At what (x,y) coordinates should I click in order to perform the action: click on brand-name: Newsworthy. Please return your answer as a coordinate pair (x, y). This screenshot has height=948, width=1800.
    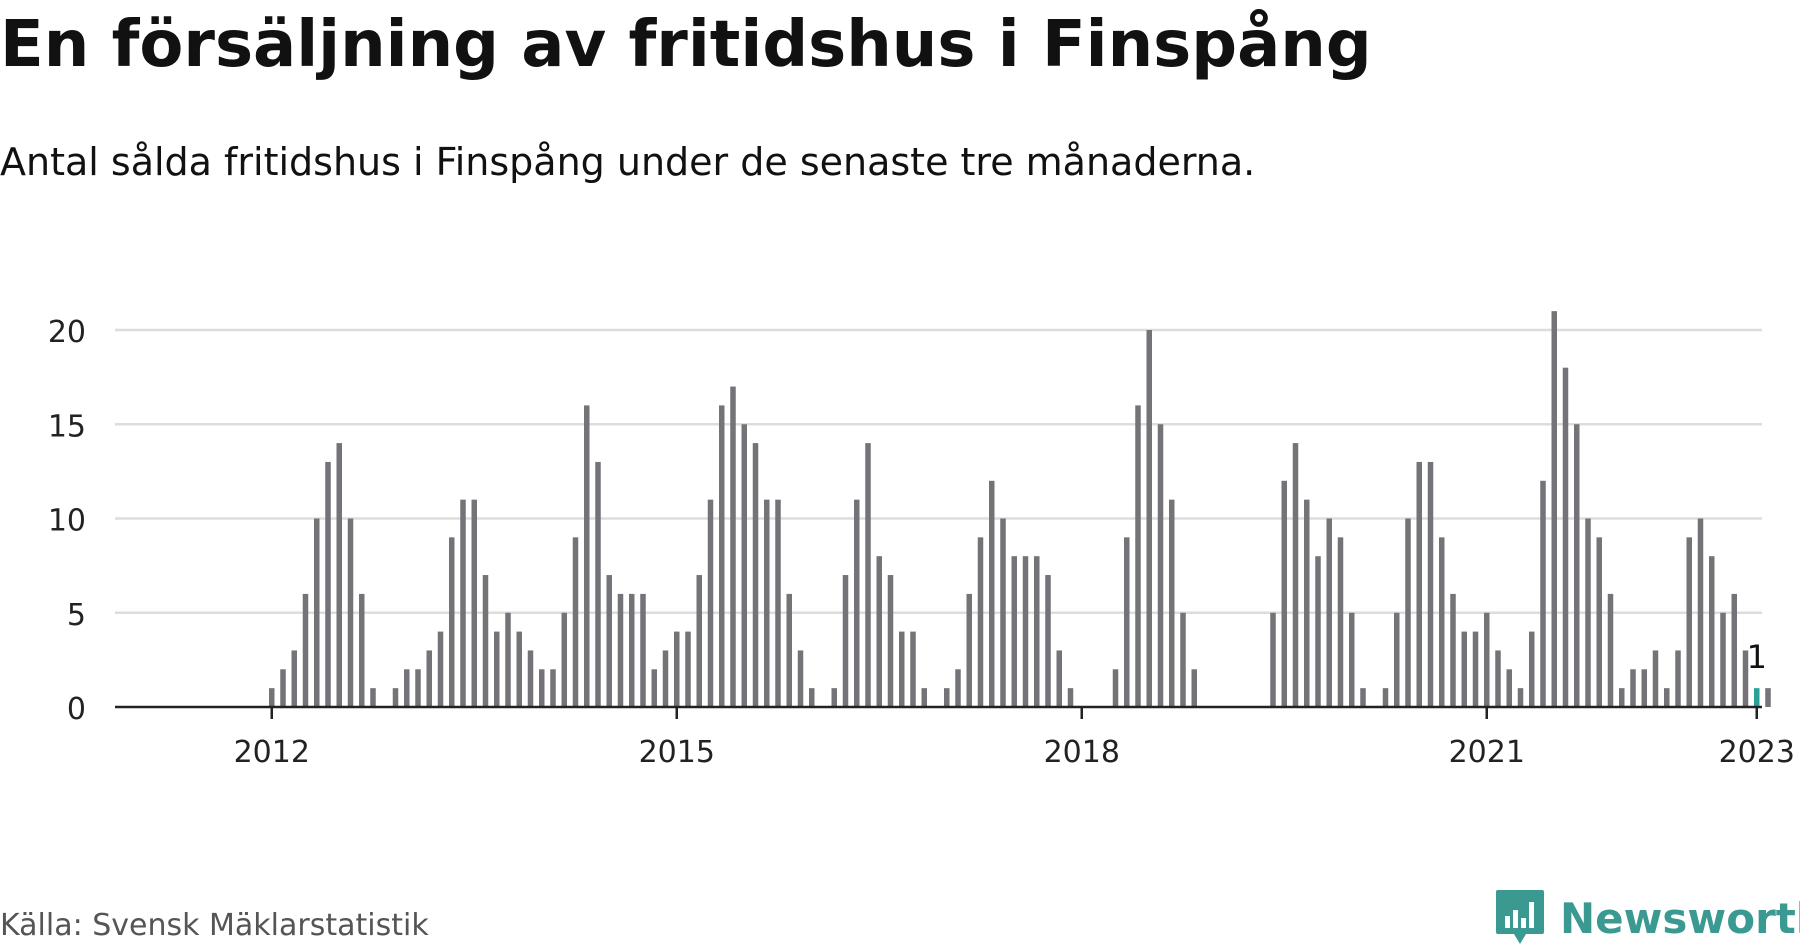
    Looking at the image, I should click on (1680, 918).